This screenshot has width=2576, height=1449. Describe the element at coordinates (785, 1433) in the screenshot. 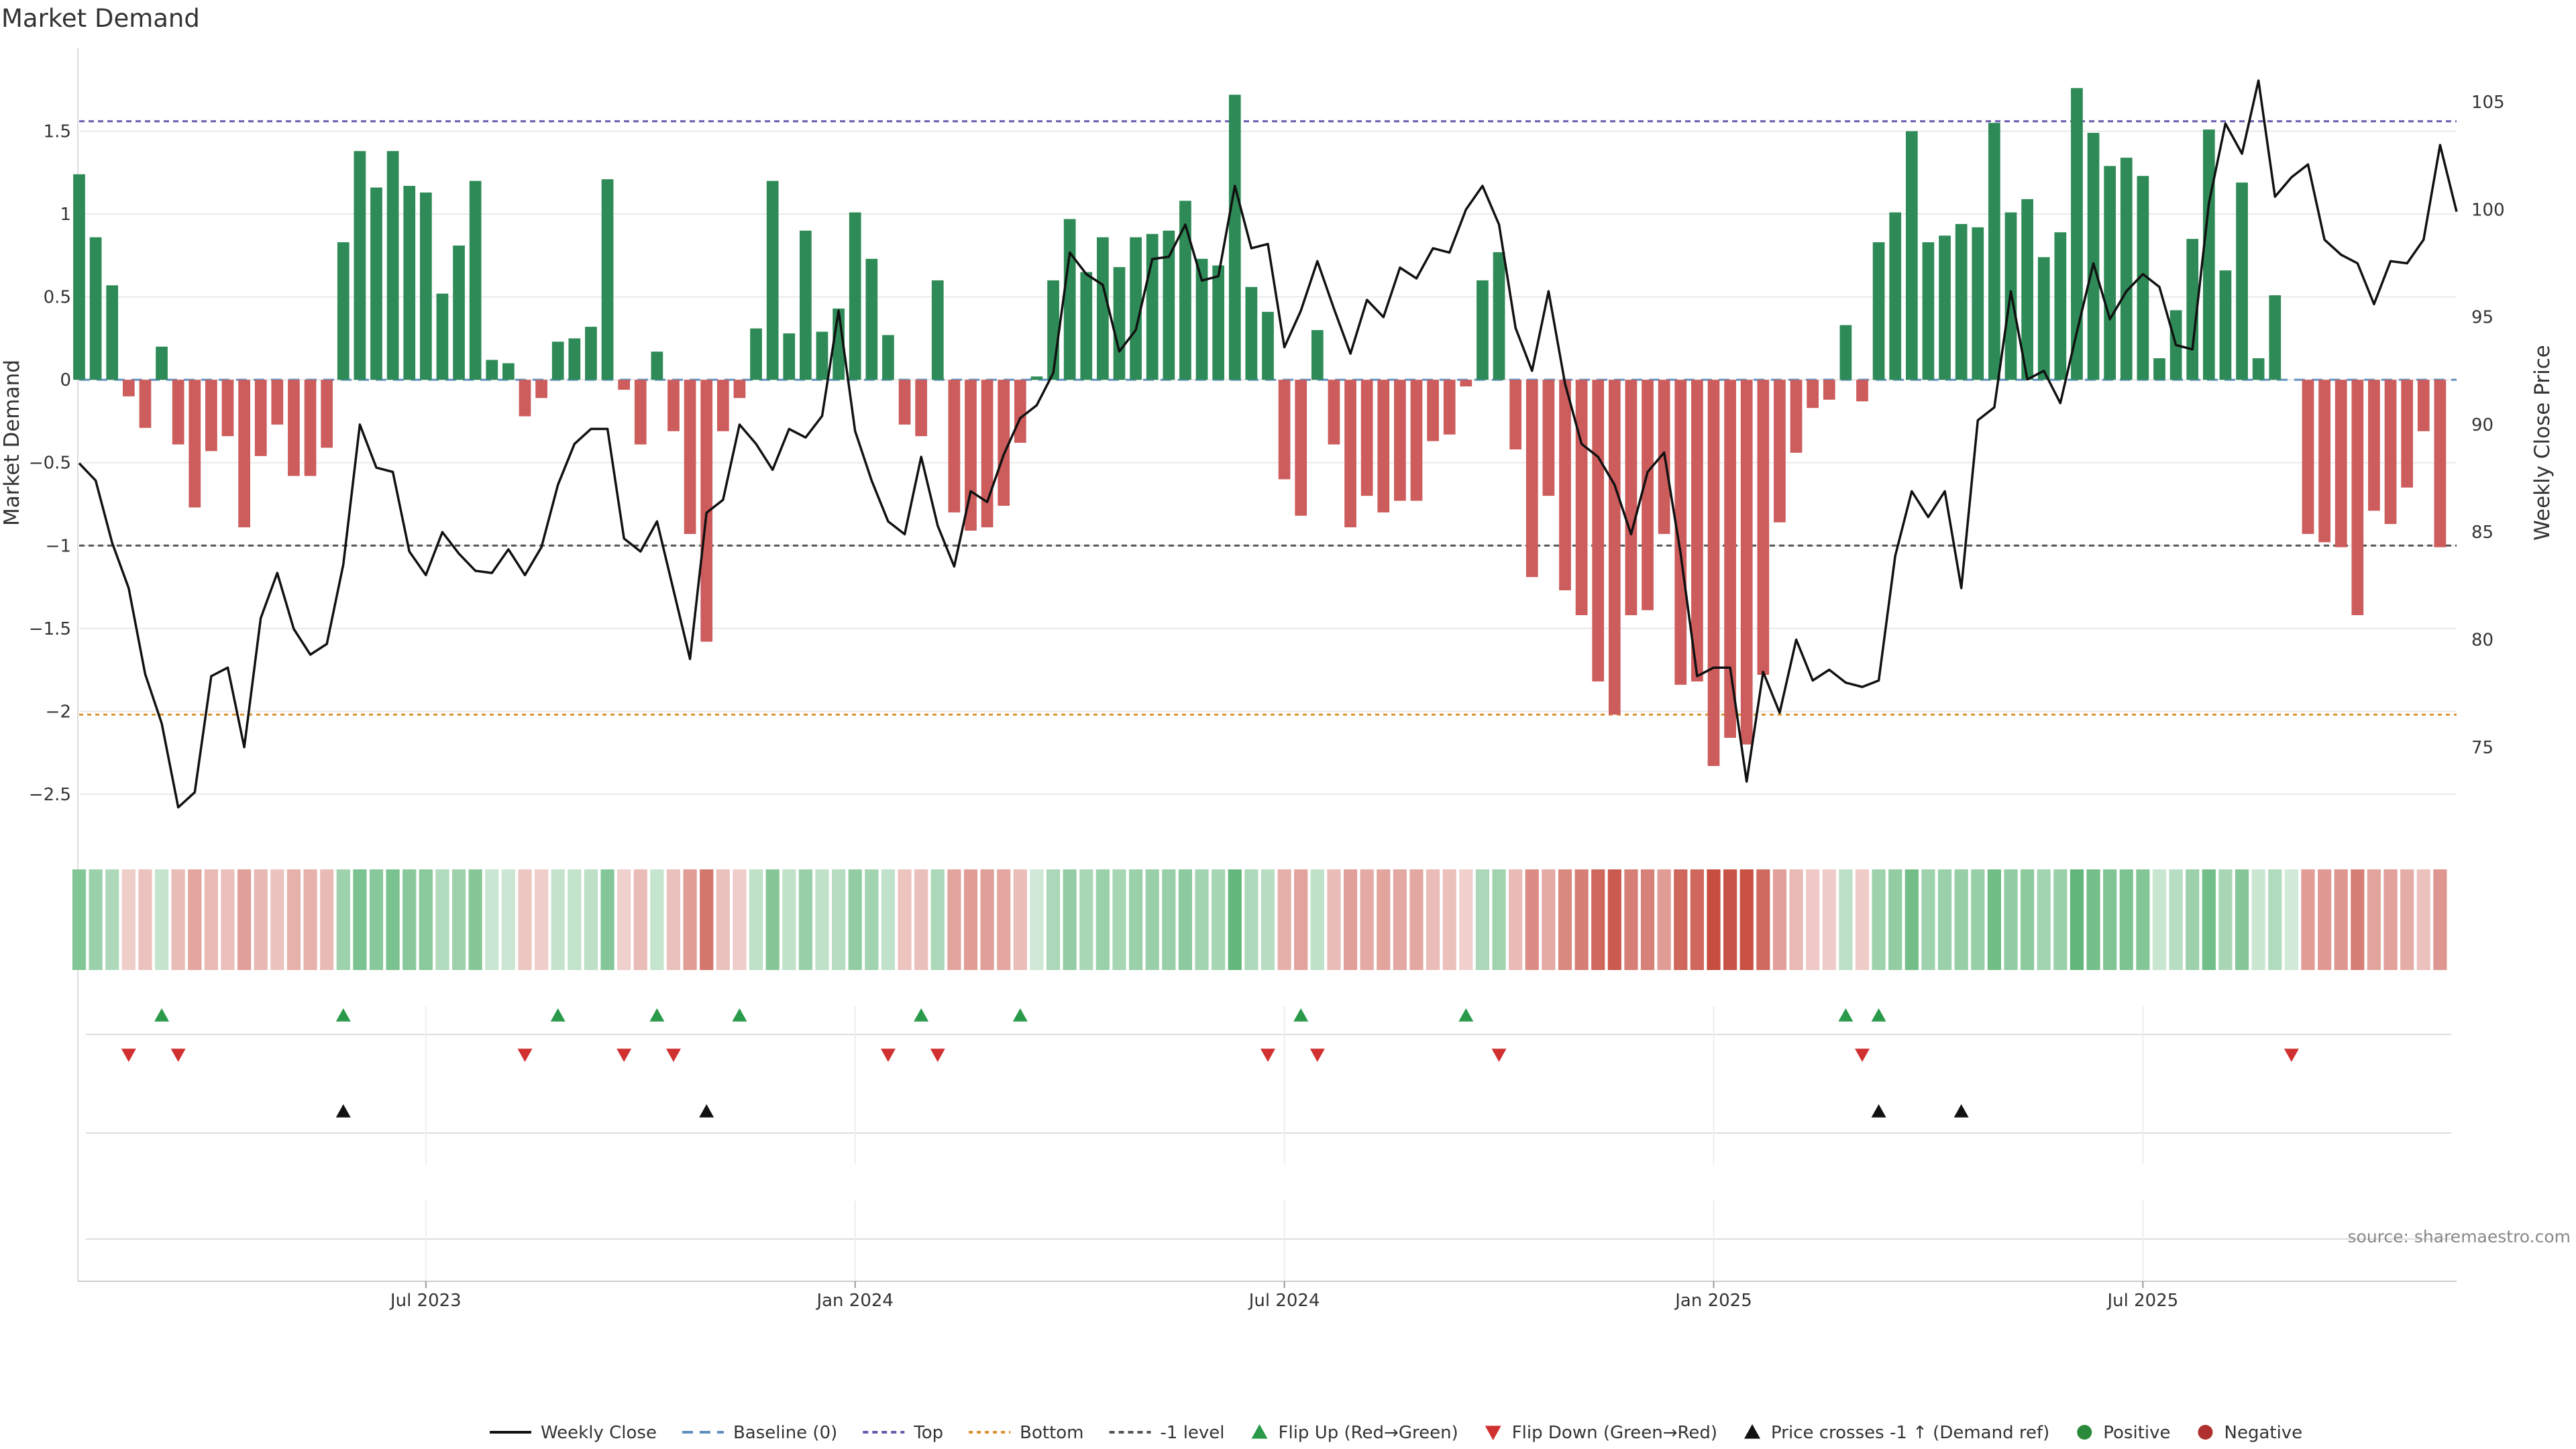

I see `legend-label-baseline: Baseline (0)` at that location.